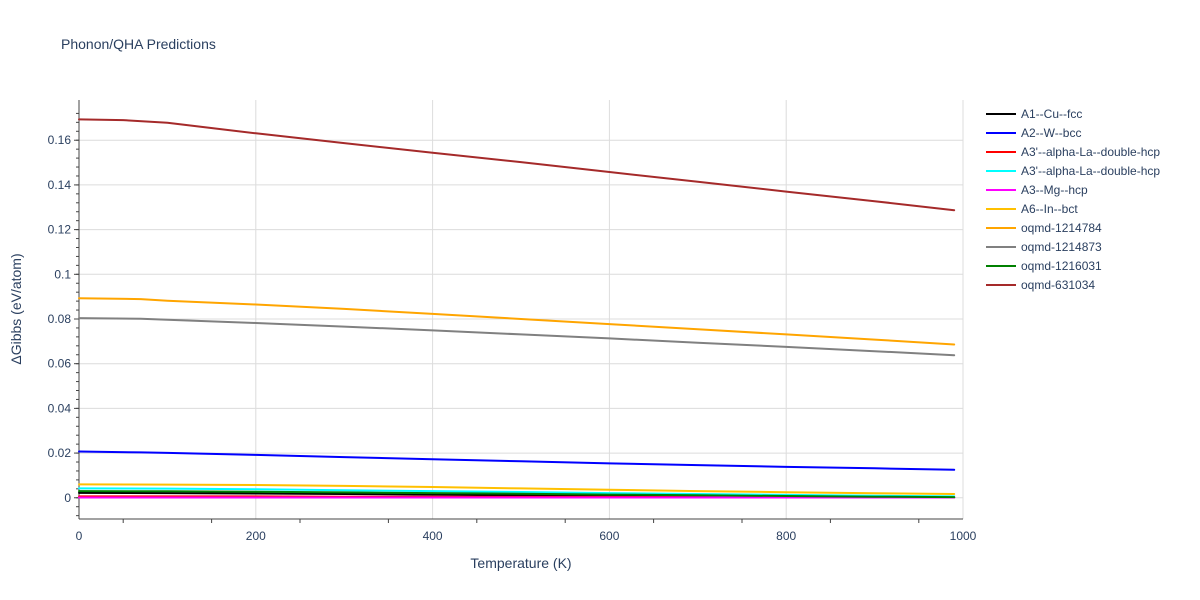  I want to click on legend-label: oqmd-1216031, so click(1061, 266).